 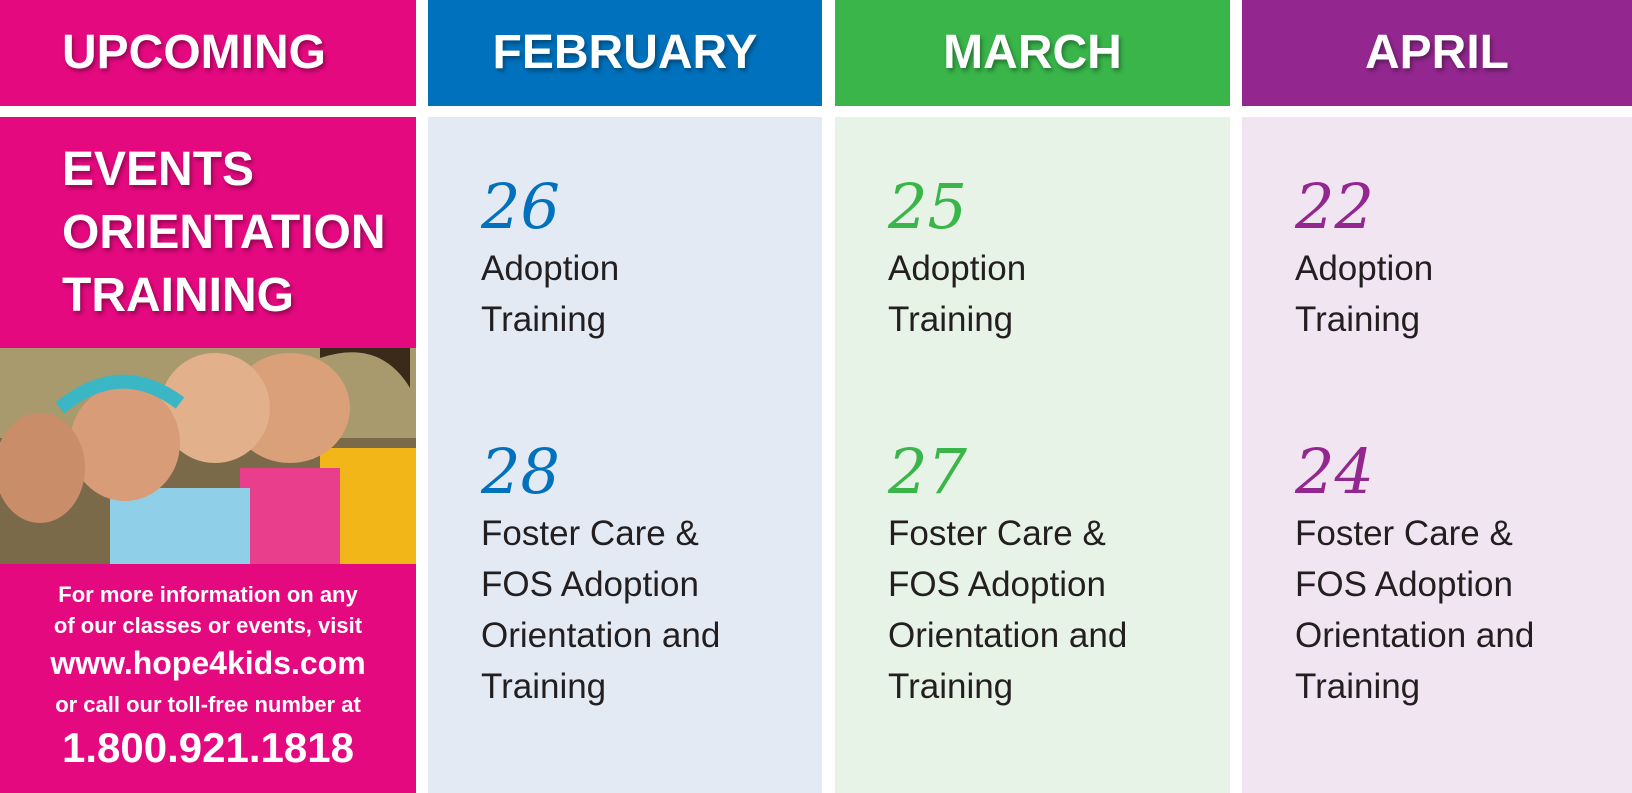 What do you see at coordinates (208, 704) in the screenshot?
I see `info-text: or call our toll-free number at` at bounding box center [208, 704].